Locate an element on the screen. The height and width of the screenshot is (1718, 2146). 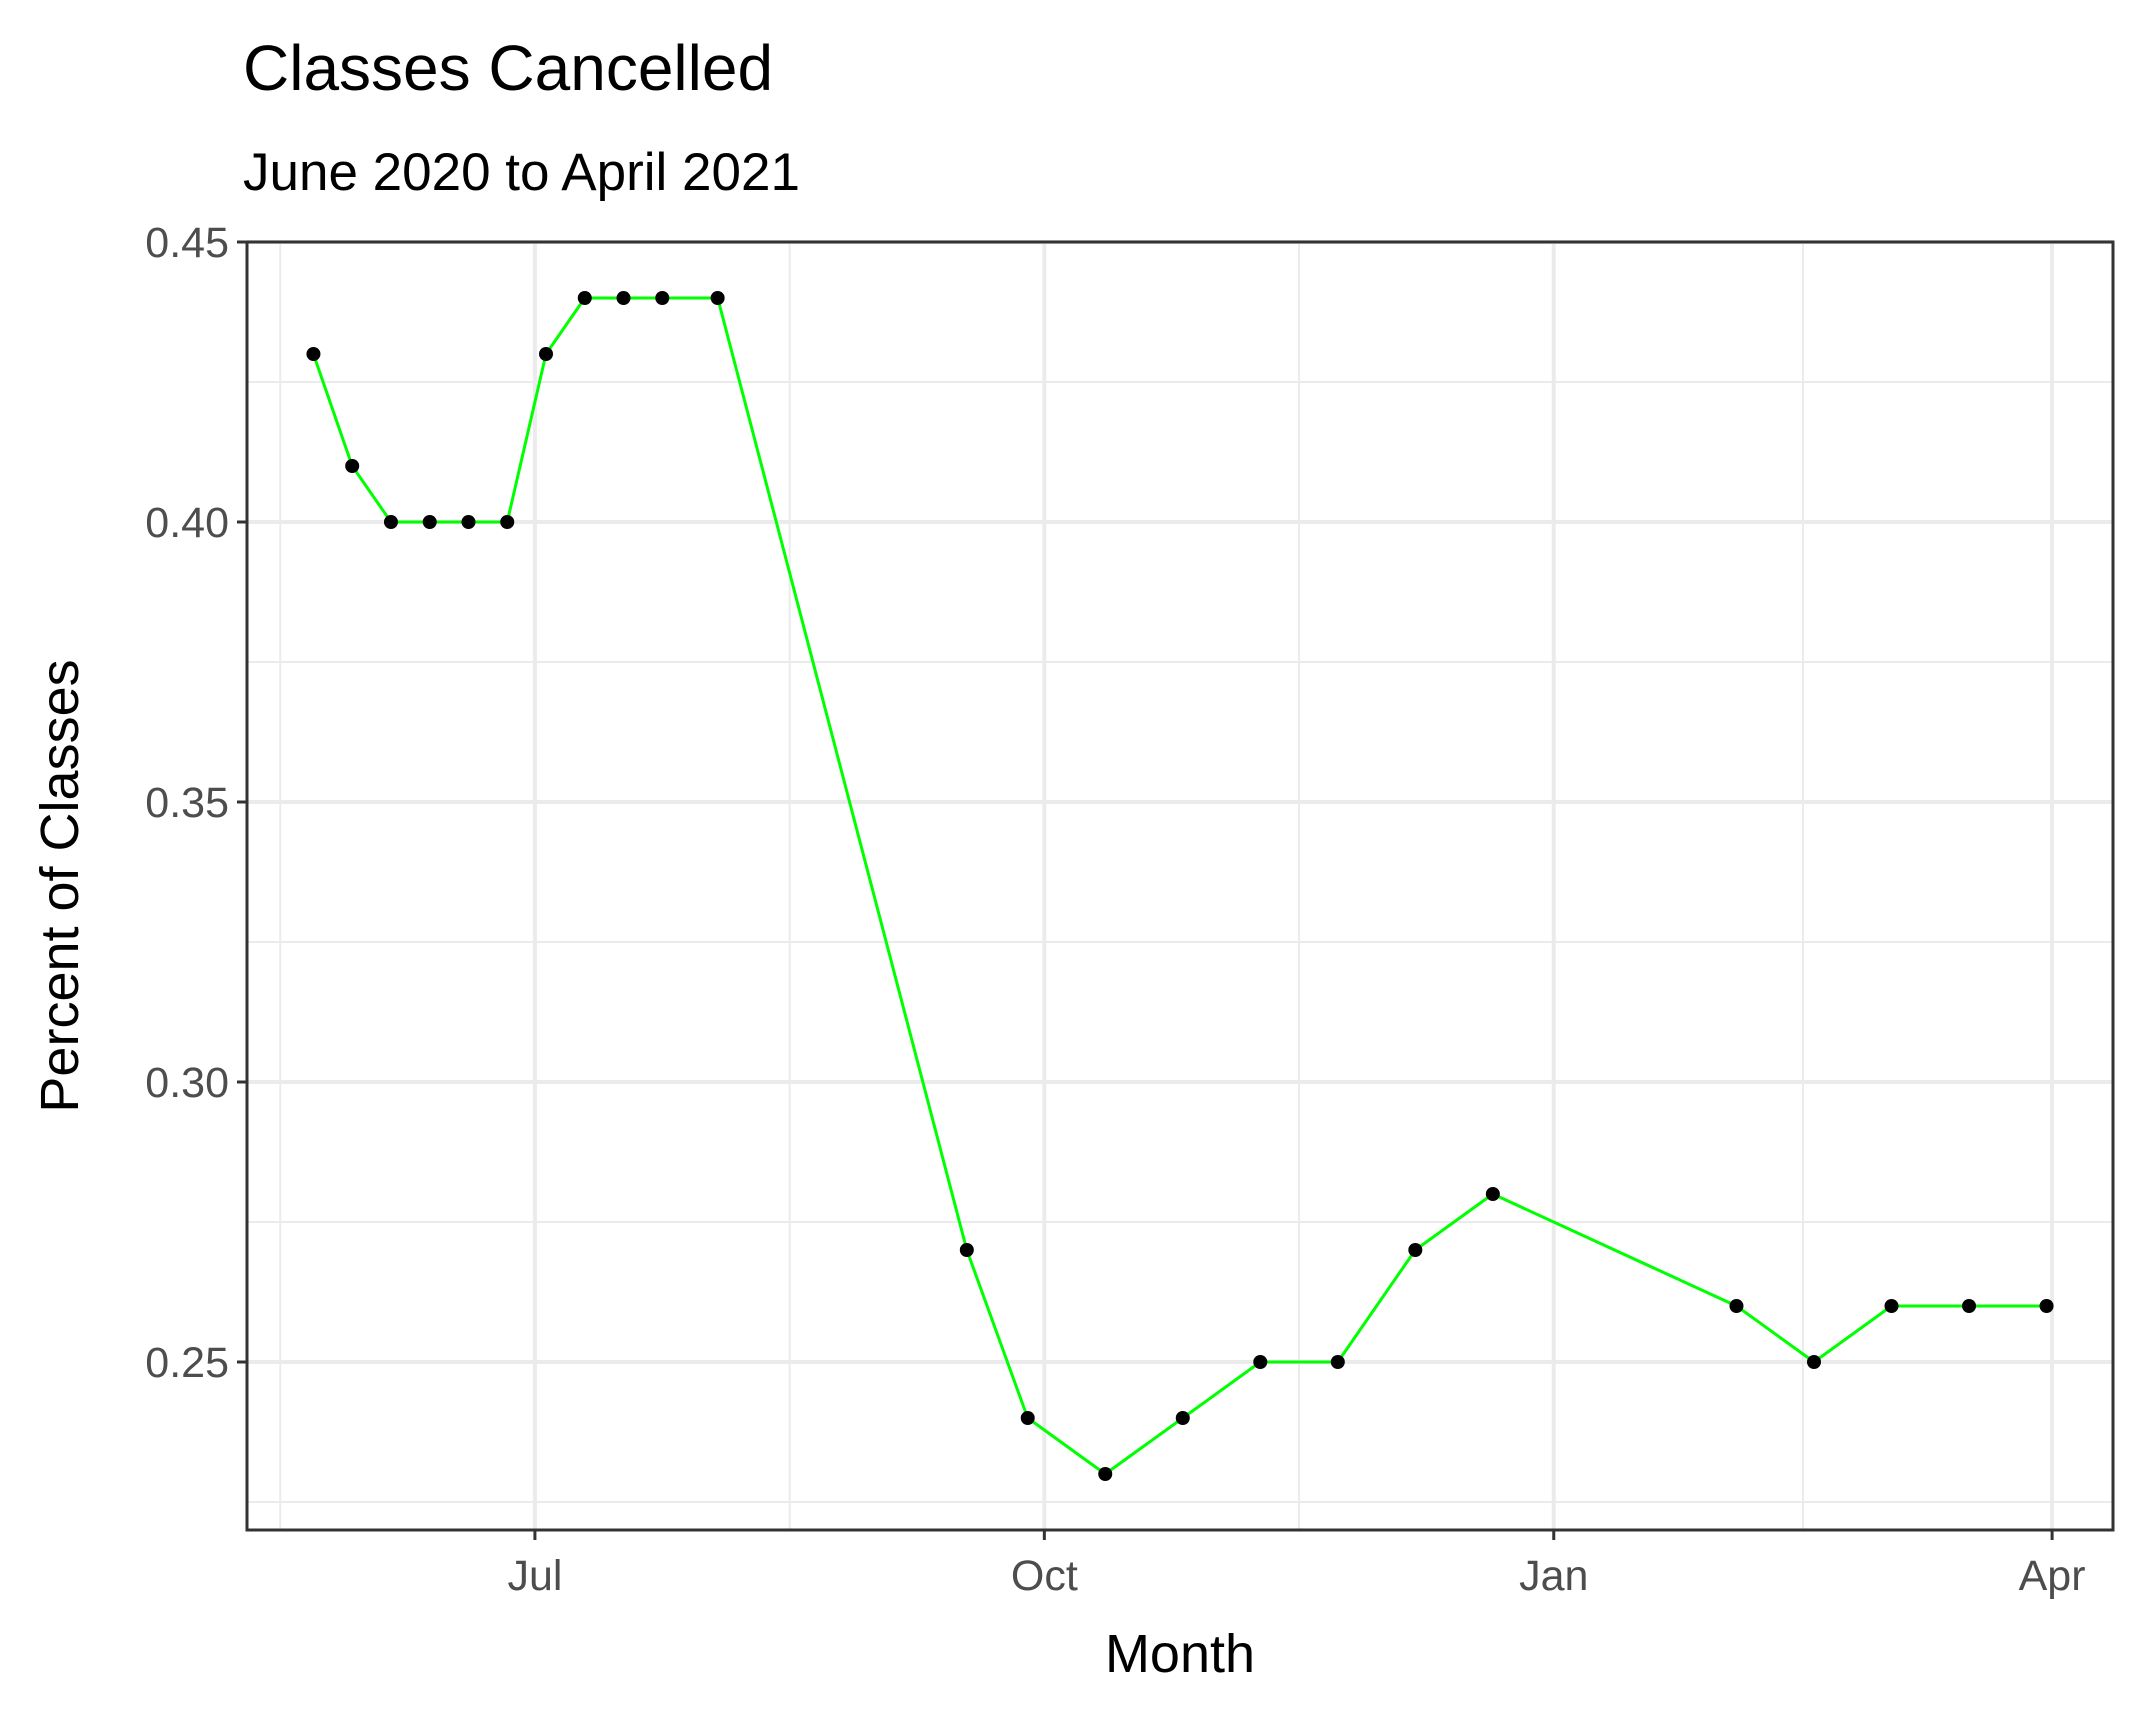
x-tick-label: Oct is located at coordinates (1044, 1576).